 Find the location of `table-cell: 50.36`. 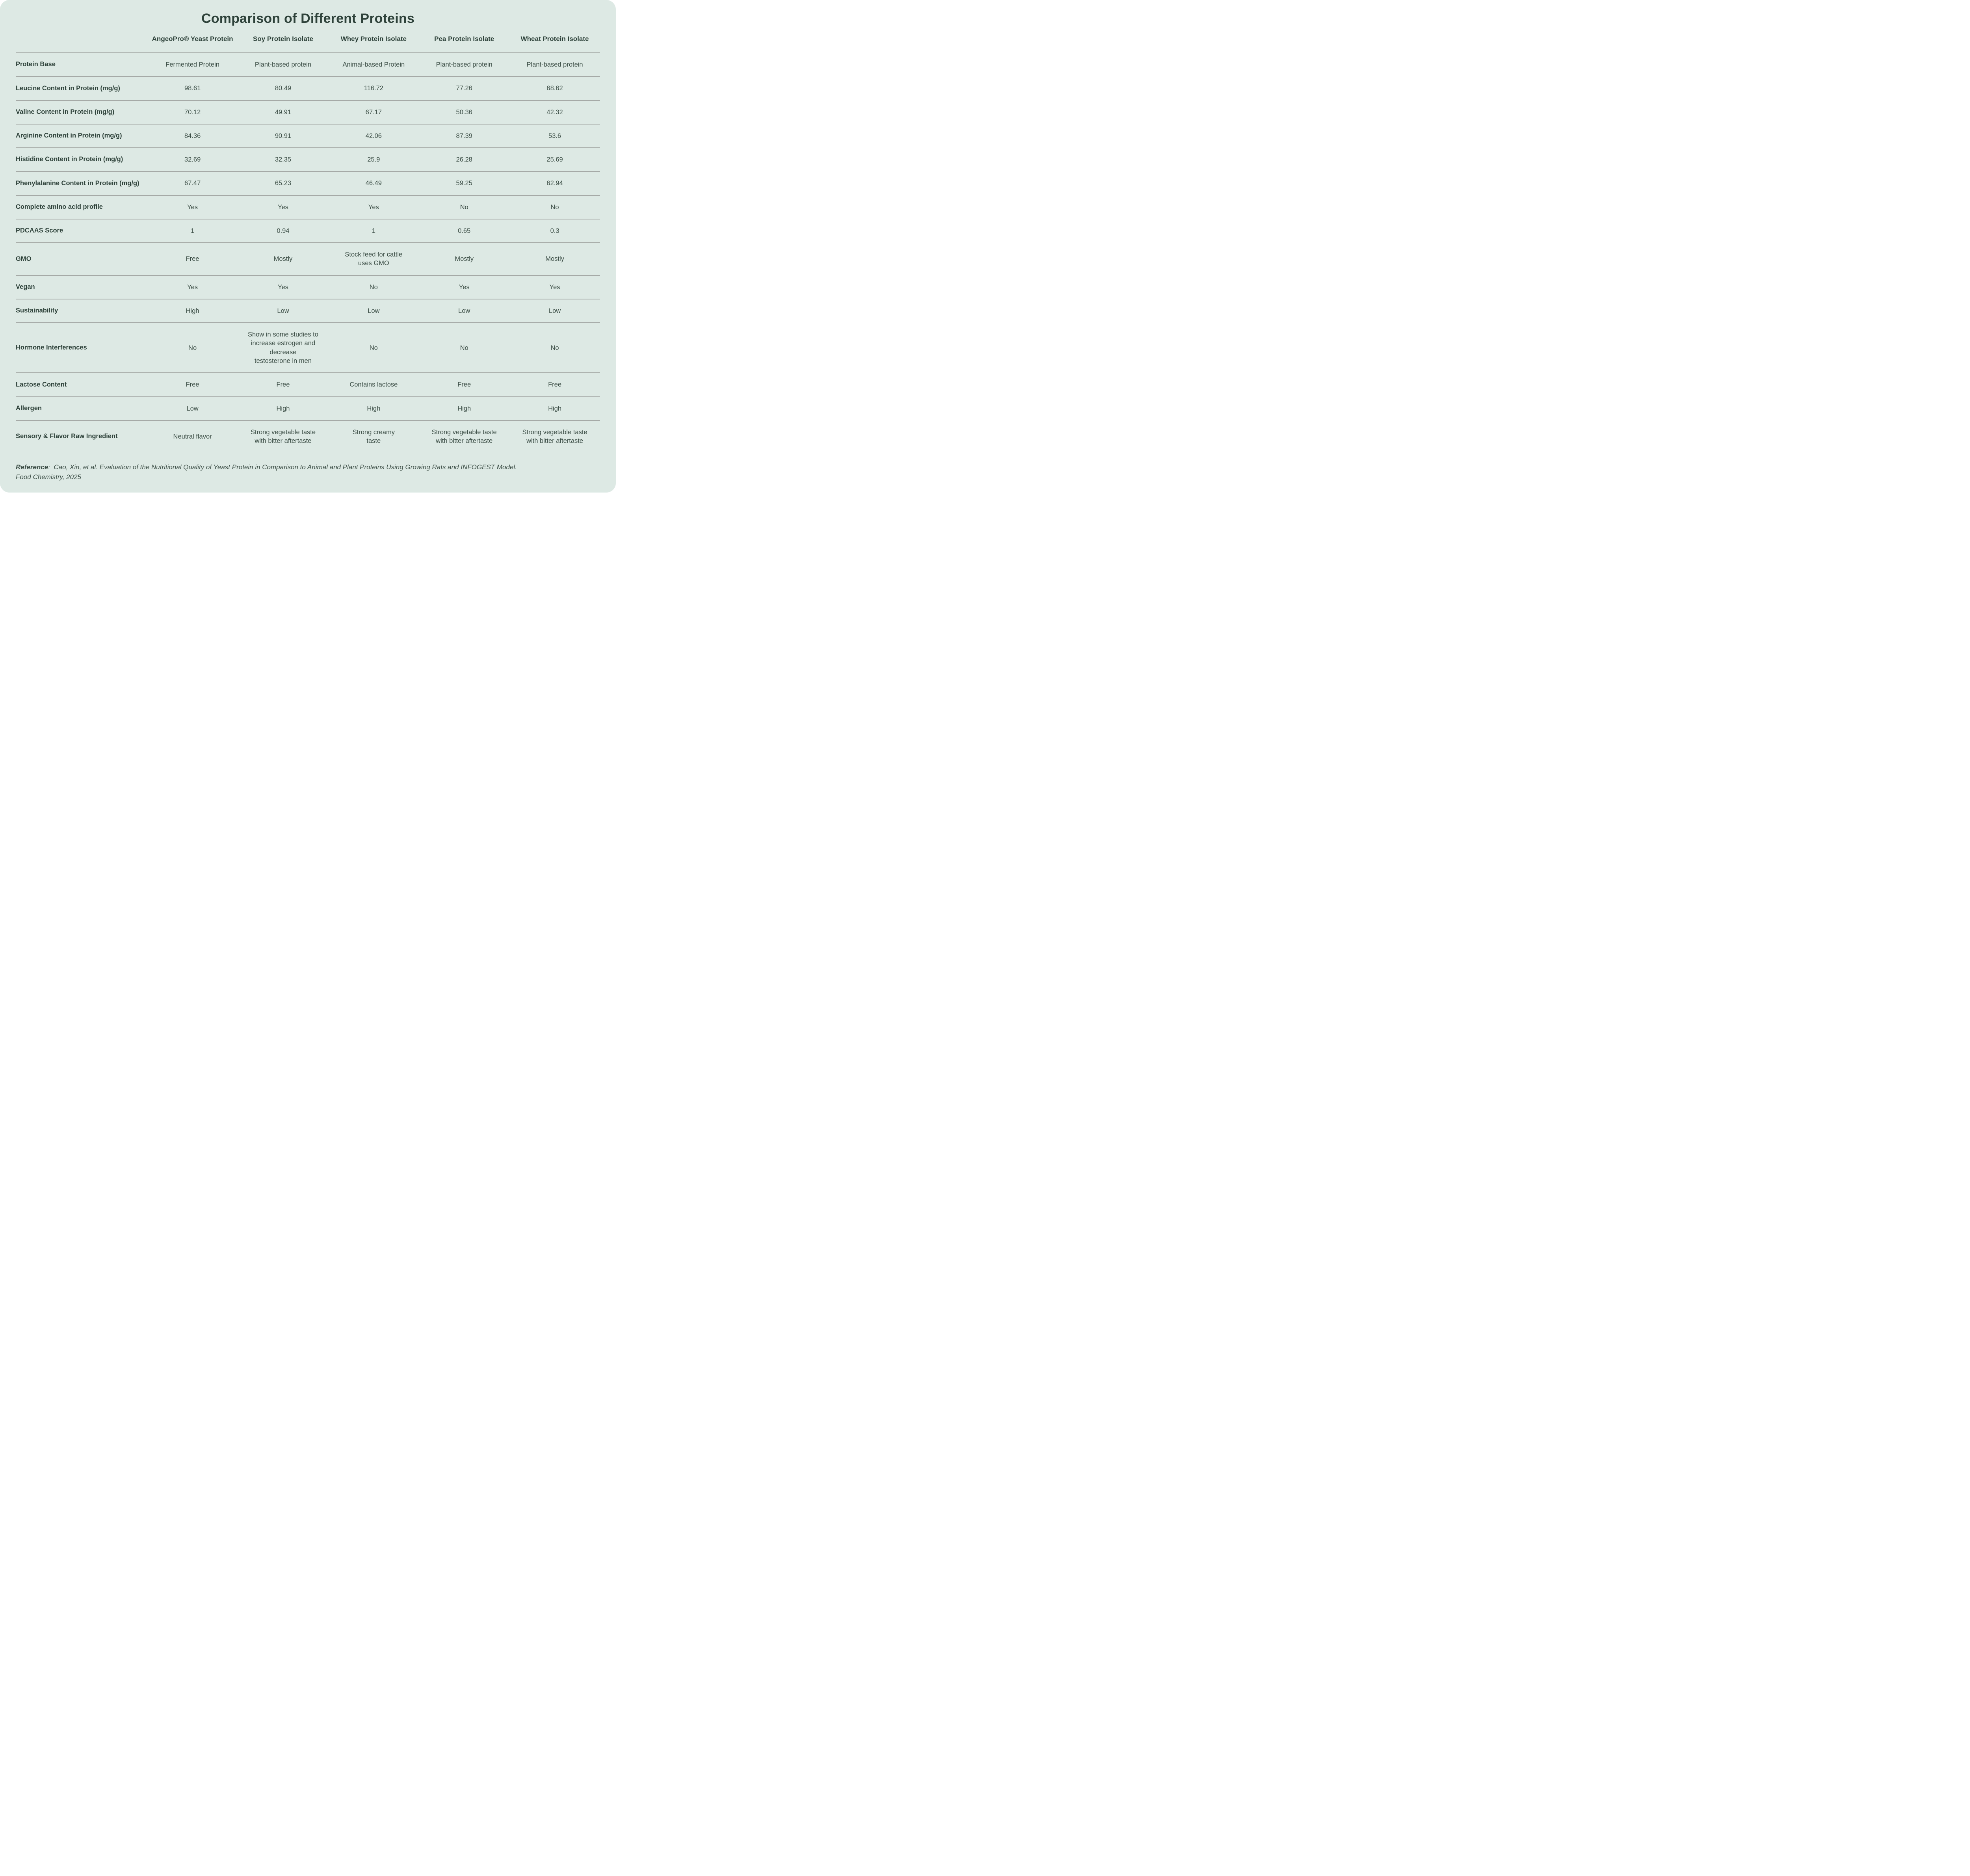

table-cell: 50.36 is located at coordinates (464, 112).